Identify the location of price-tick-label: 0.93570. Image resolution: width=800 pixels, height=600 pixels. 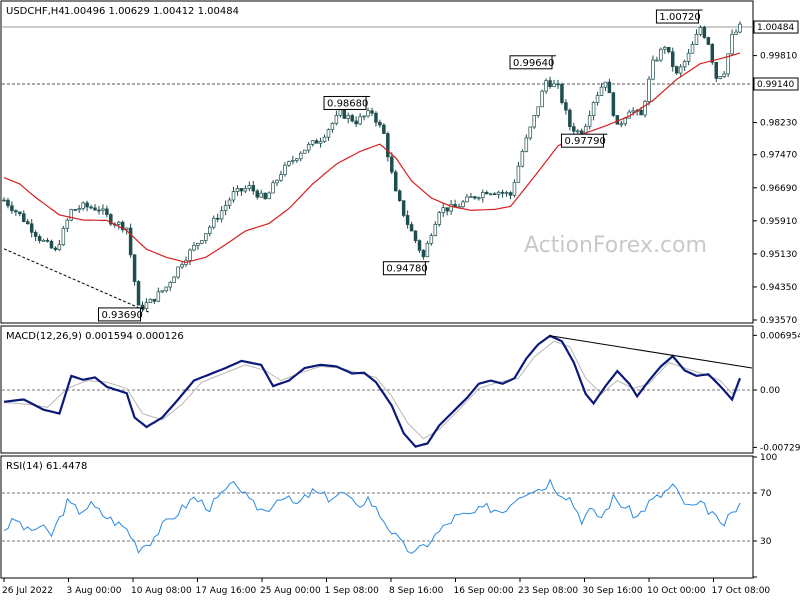
(778, 321).